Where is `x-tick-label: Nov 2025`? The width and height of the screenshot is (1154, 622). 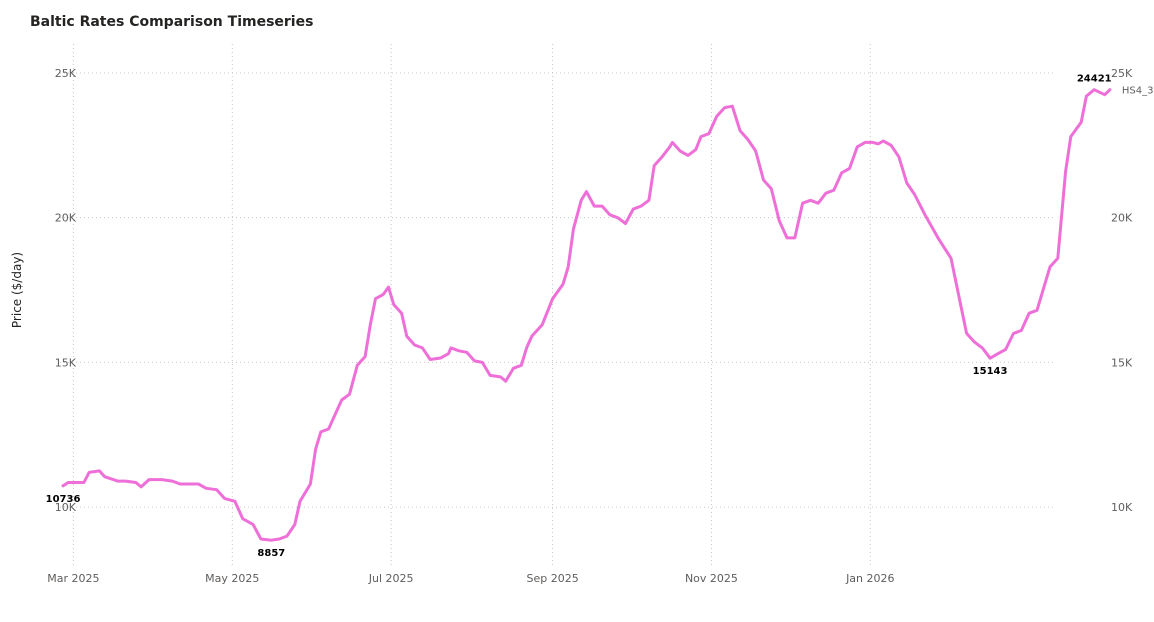
x-tick-label: Nov 2025 is located at coordinates (711, 578).